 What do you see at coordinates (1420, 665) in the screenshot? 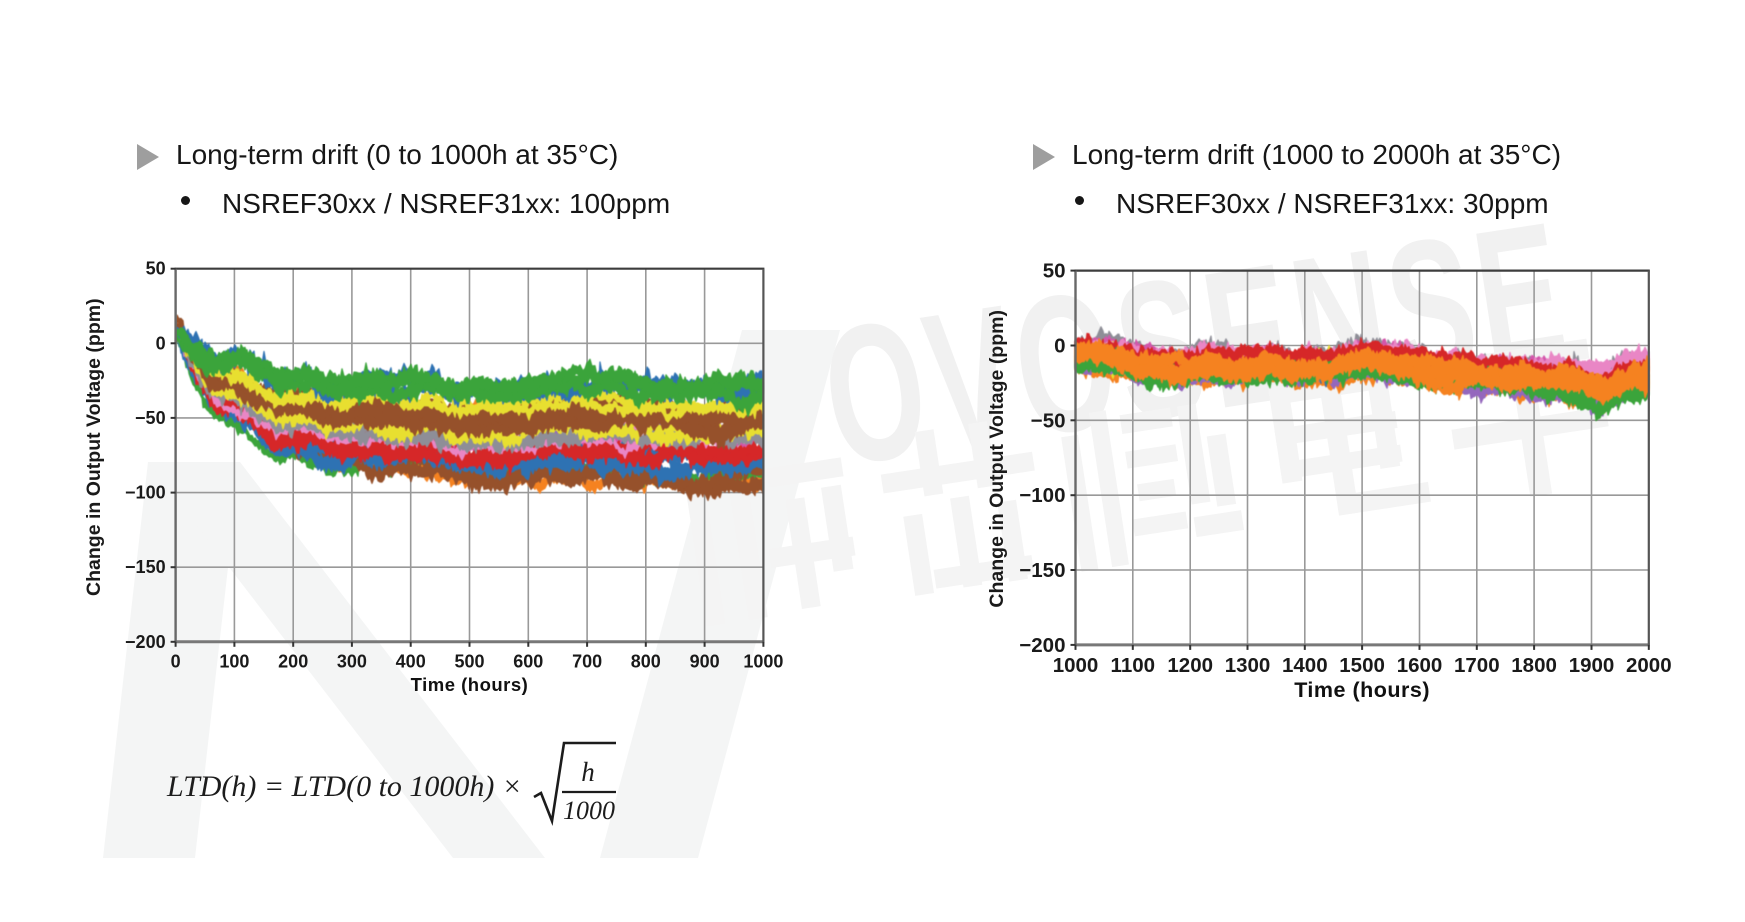
I see `svg-text: 1600` at bounding box center [1420, 665].